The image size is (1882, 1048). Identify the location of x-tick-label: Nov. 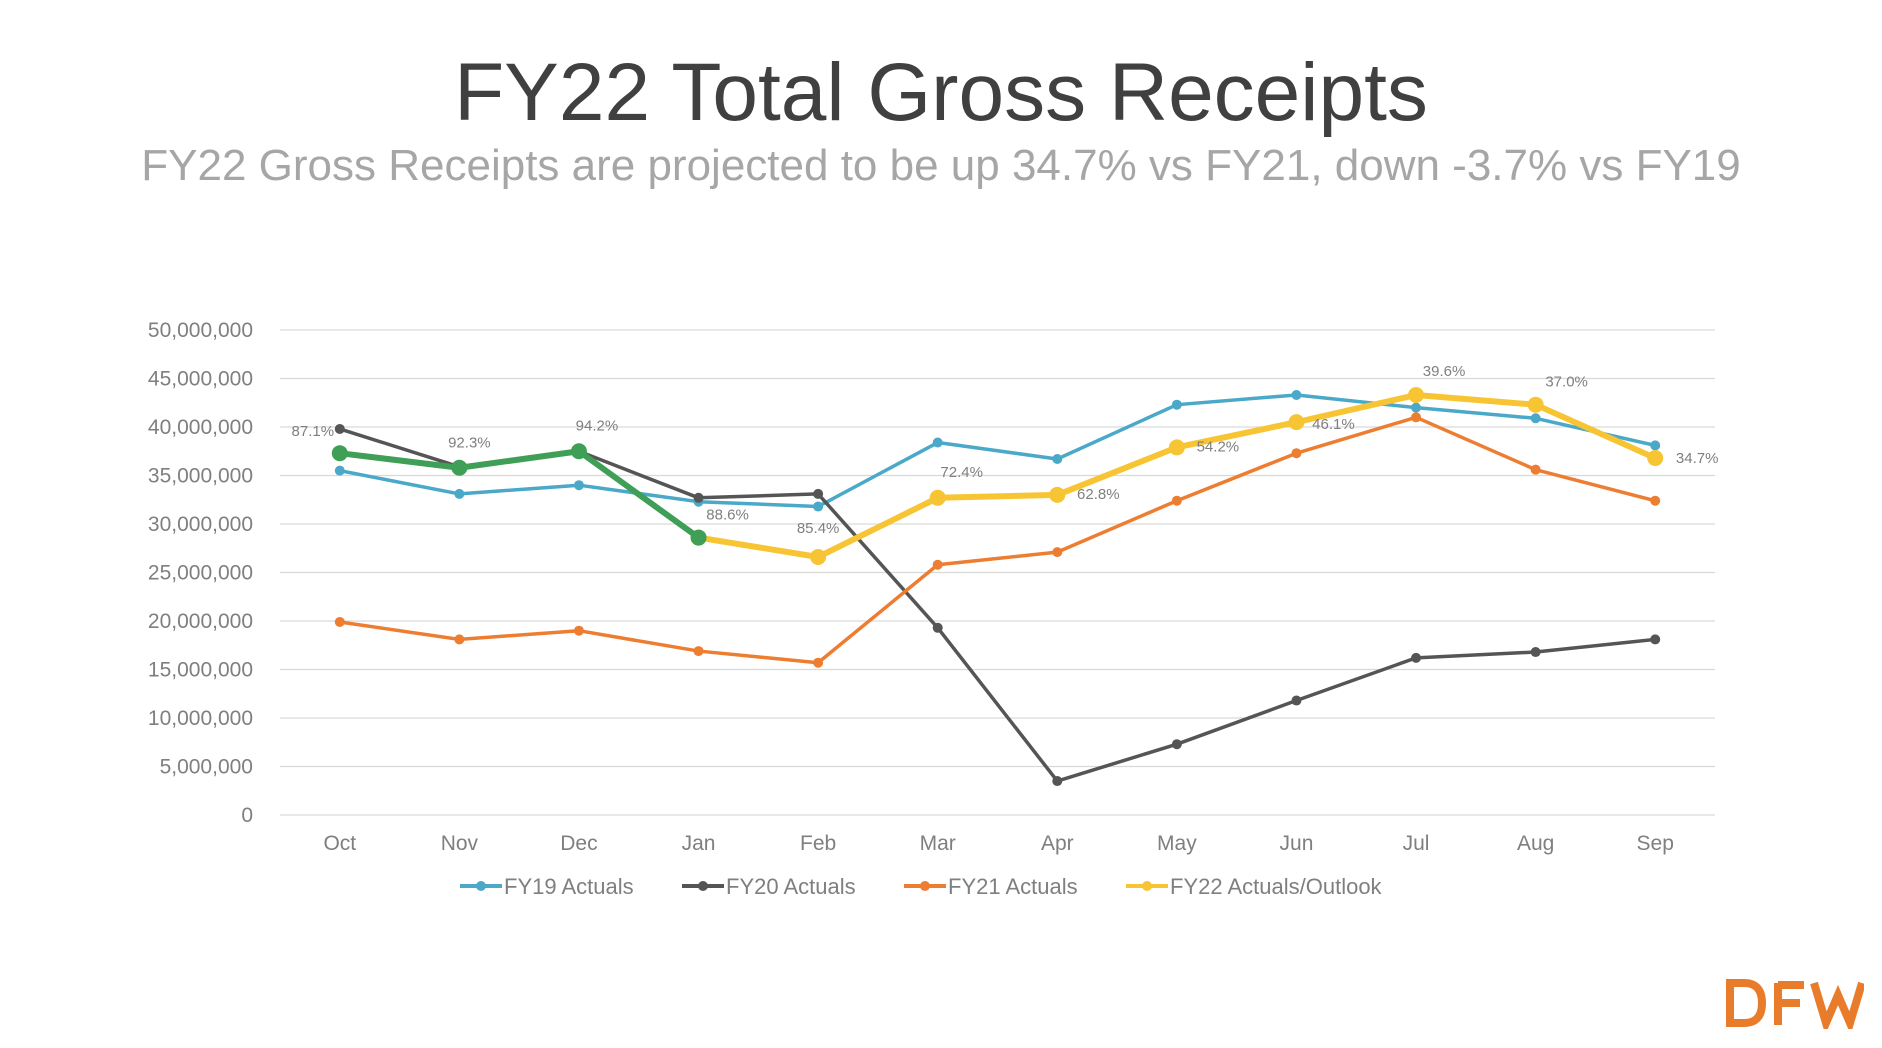
(460, 843).